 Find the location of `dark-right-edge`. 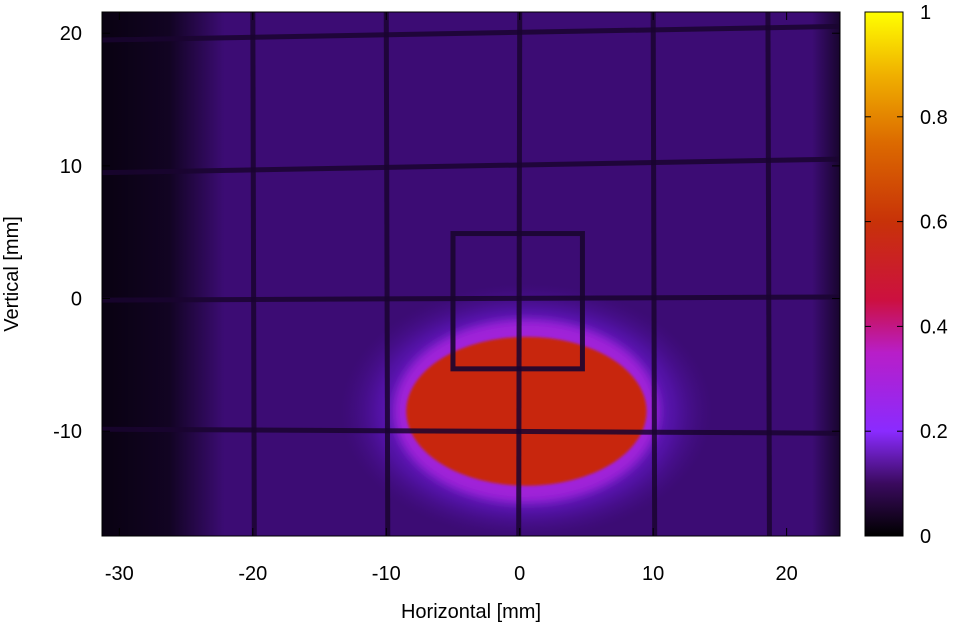

dark-right-edge is located at coordinates (826, 274).